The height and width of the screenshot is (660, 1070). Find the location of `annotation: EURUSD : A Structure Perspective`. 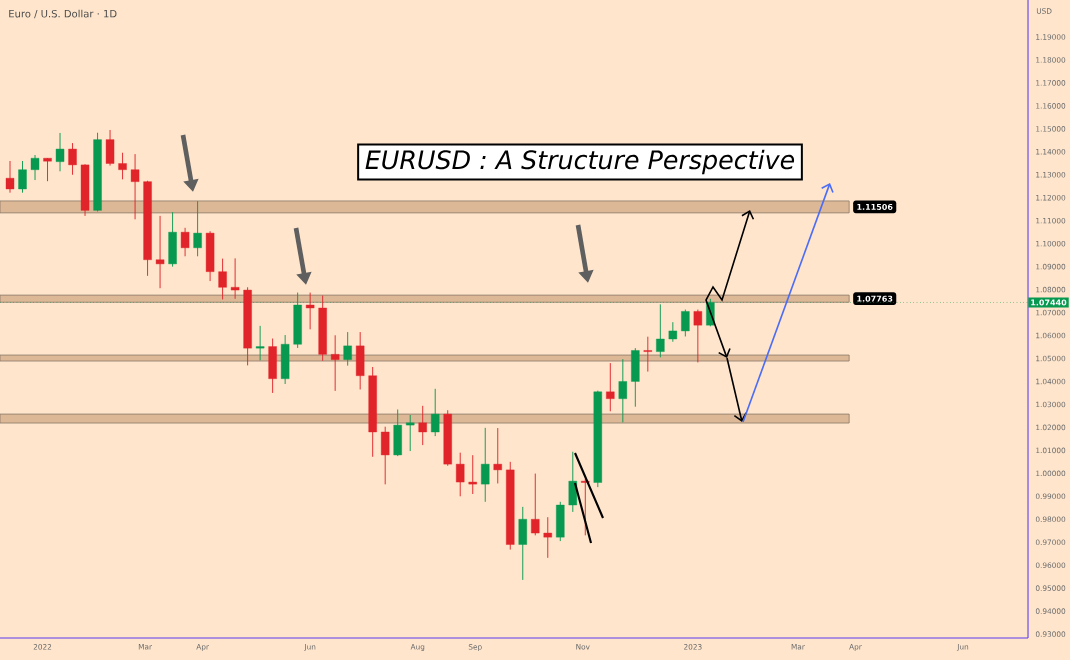

annotation: EURUSD : A Structure Perspective is located at coordinates (580, 162).